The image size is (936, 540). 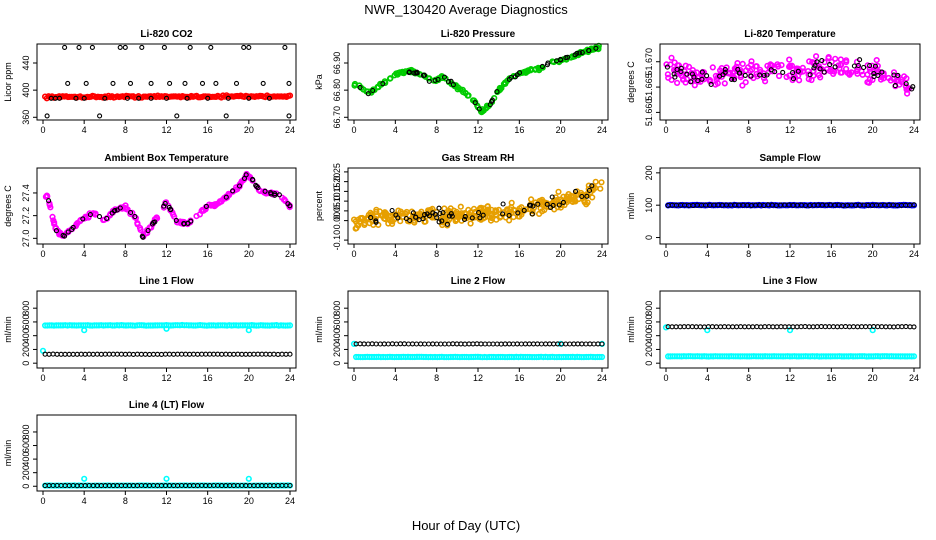 What do you see at coordinates (26, 363) in the screenshot?
I see `y-tick-label: 0` at bounding box center [26, 363].